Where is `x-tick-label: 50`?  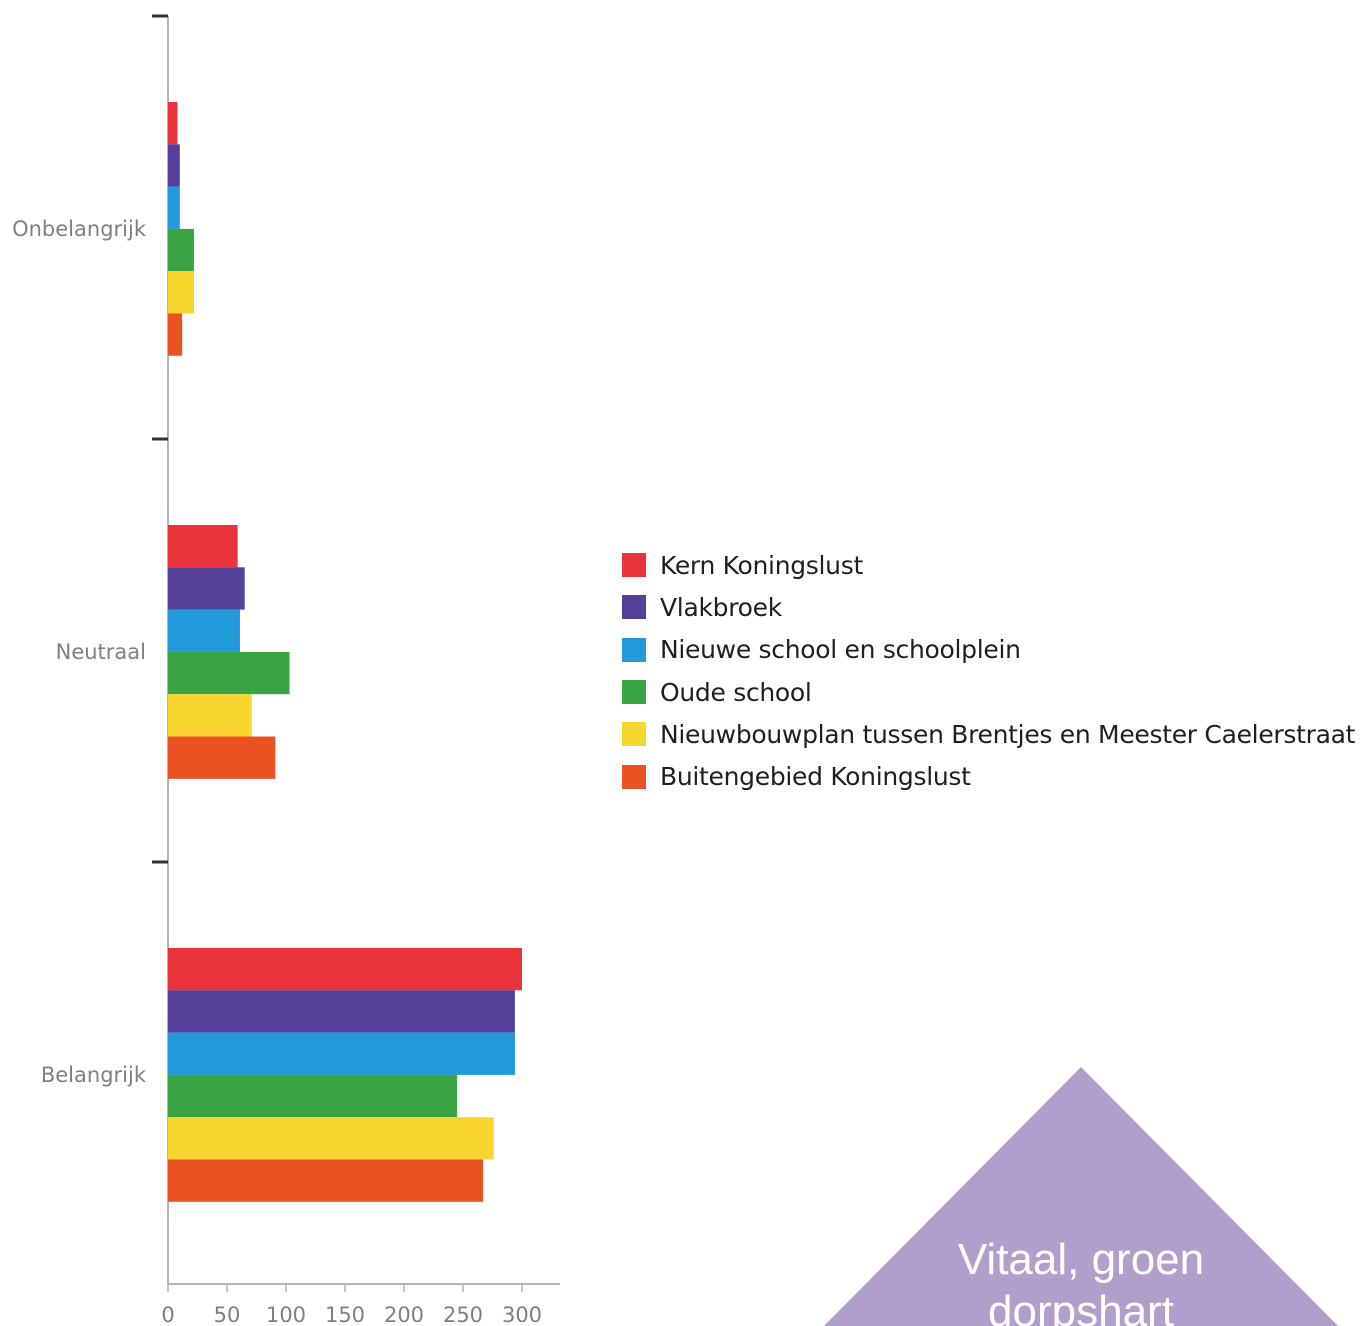
x-tick-label: 50 is located at coordinates (227, 1314).